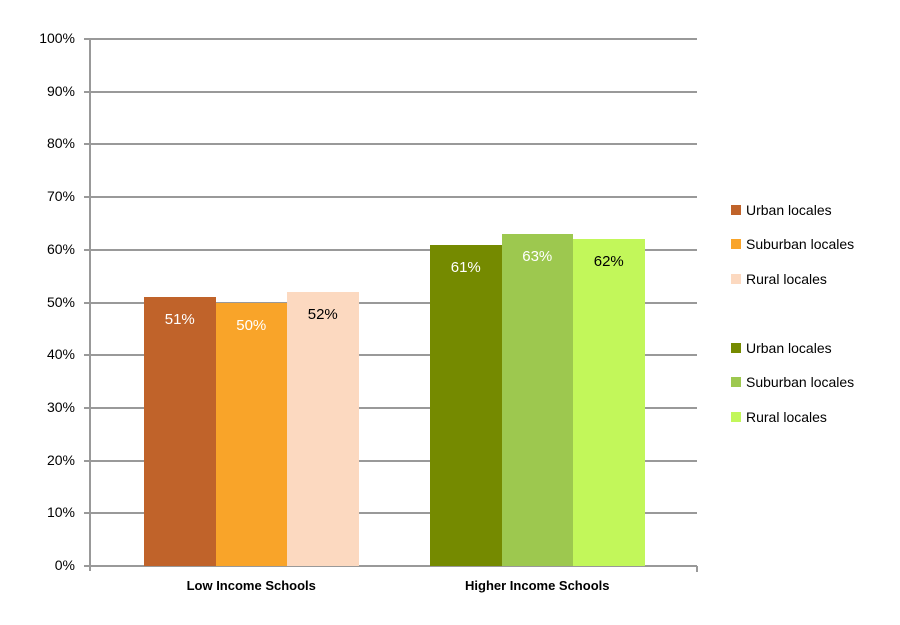 The width and height of the screenshot is (900, 625). I want to click on x-category-label: Low Income Schools, so click(251, 585).